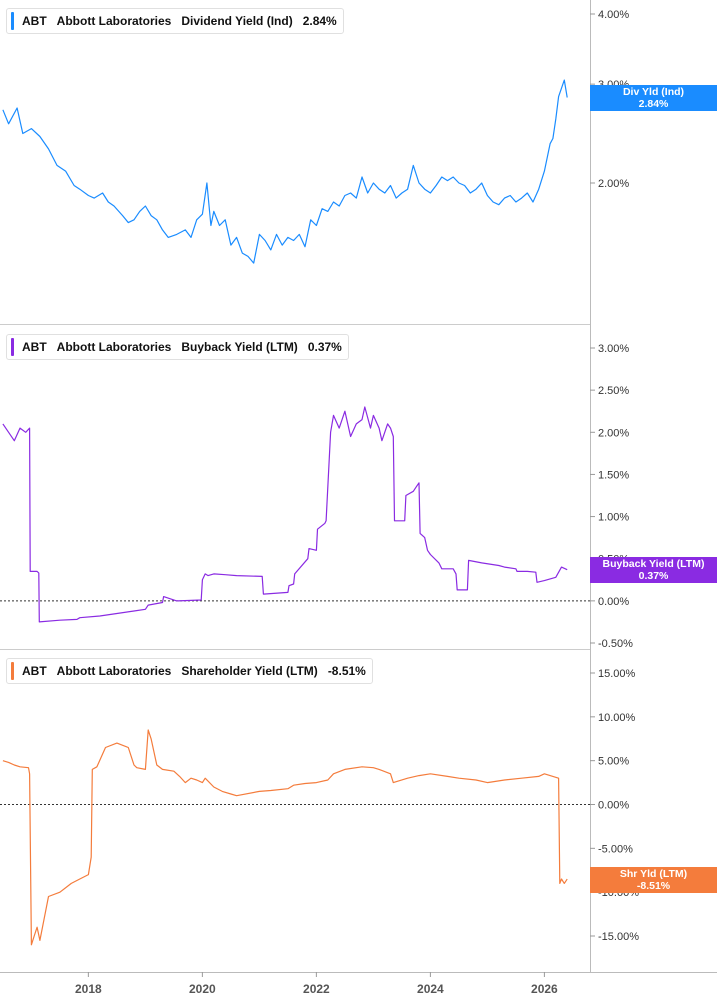  Describe the element at coordinates (613, 475) in the screenshot. I see `y-tick-label: 1.50%` at that location.